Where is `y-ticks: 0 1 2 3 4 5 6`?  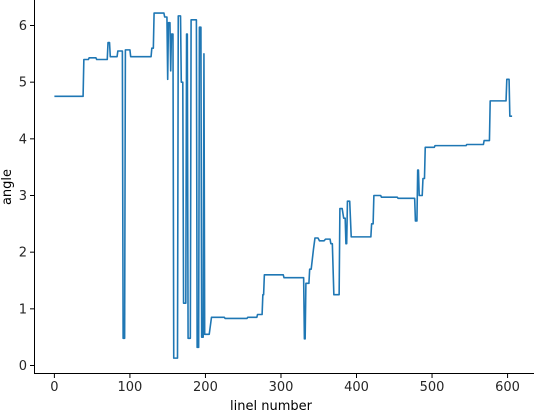 y-ticks: 0 1 2 3 4 5 6 is located at coordinates (26, 196).